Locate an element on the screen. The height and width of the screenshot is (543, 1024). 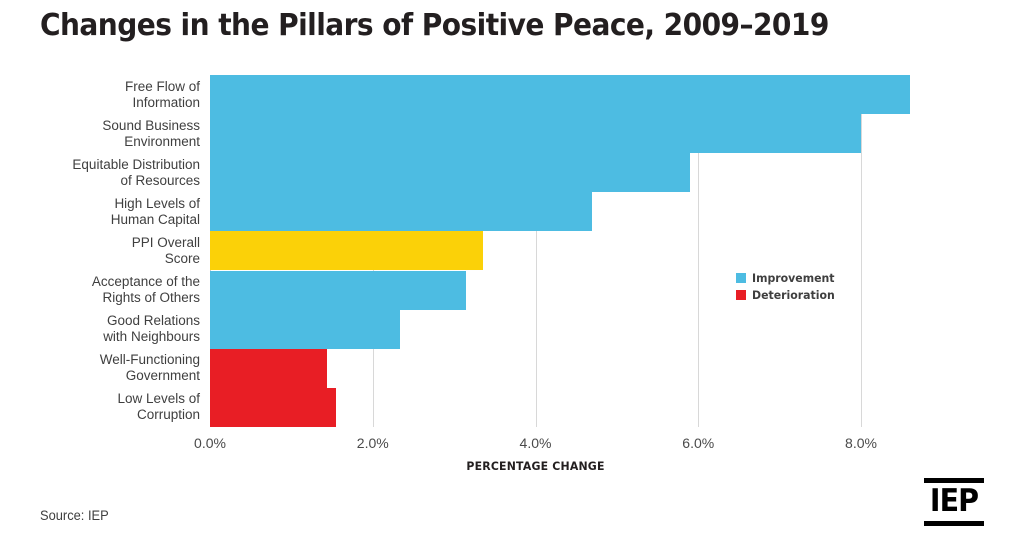
gridline-8.0% is located at coordinates (861, 251).